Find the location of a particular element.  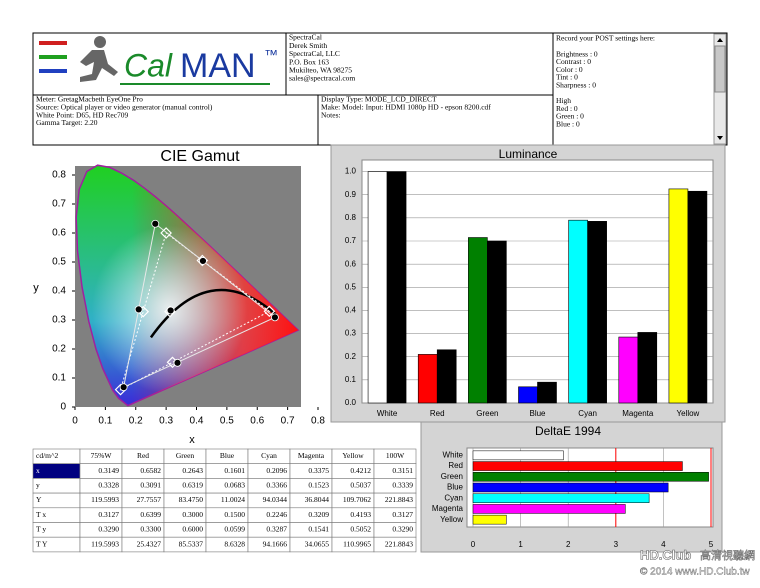

display-box is located at coordinates (435, 120).